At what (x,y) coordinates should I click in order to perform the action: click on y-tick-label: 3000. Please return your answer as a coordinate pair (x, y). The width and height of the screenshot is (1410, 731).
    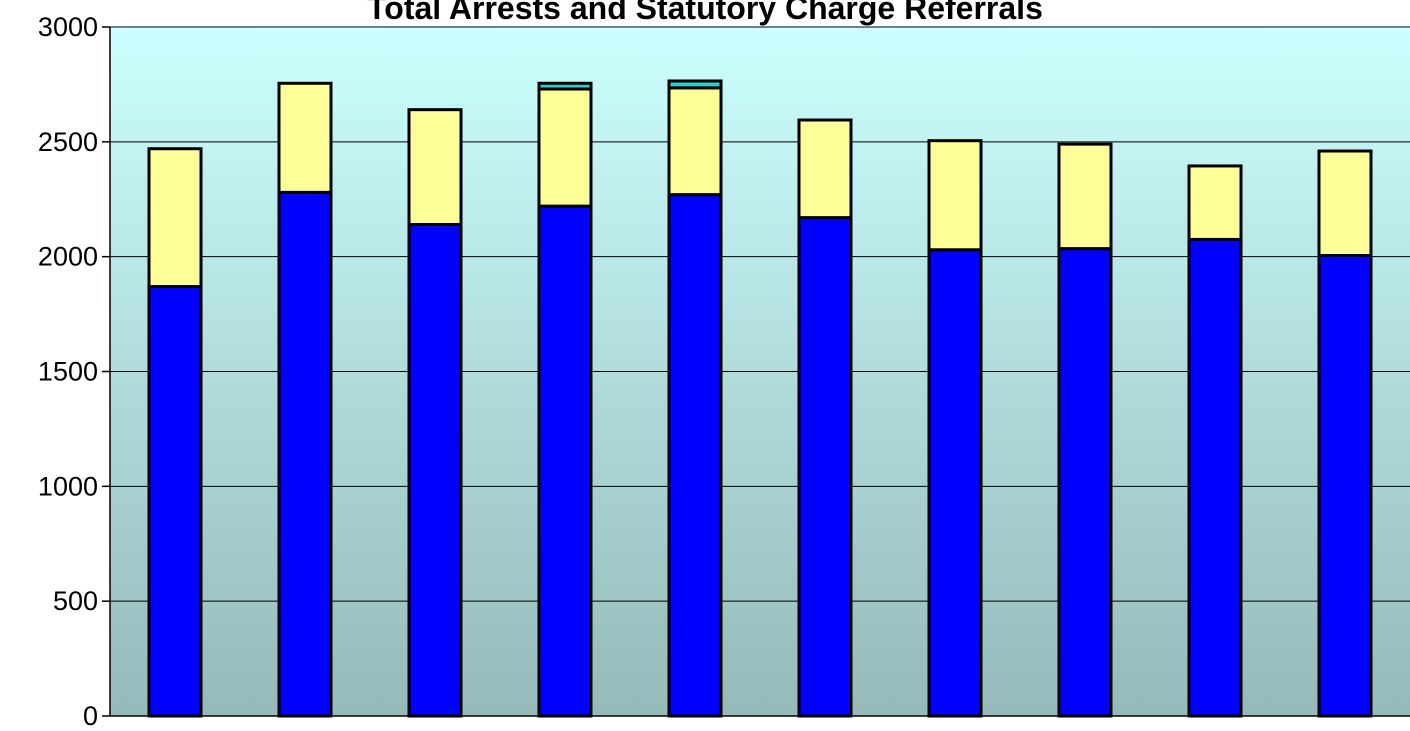
    Looking at the image, I should click on (68, 27).